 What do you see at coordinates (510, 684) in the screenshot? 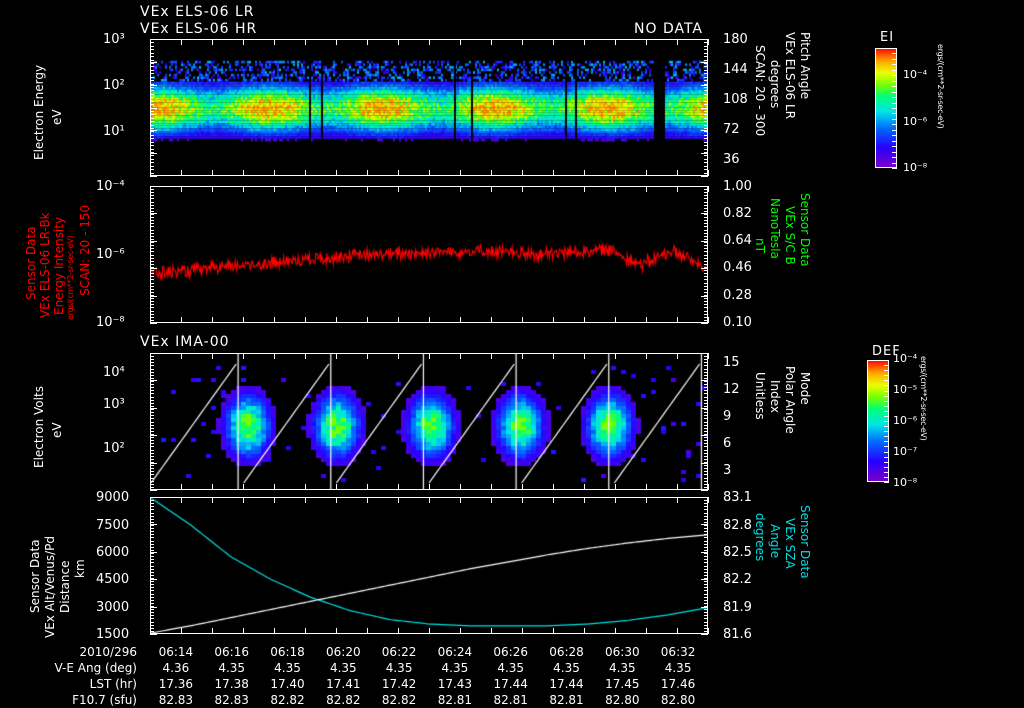
I see `time-table-cell-lst-6: 17.44` at bounding box center [510, 684].